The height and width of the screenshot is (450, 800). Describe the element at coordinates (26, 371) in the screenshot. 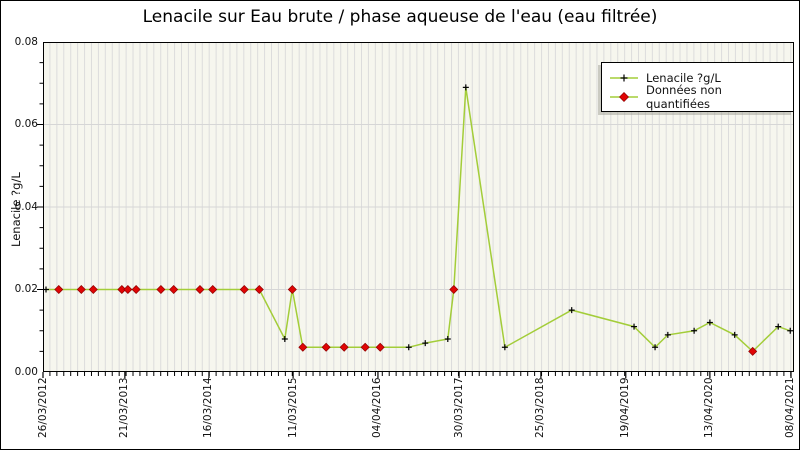

I see `y-tick-label: 0.00` at that location.